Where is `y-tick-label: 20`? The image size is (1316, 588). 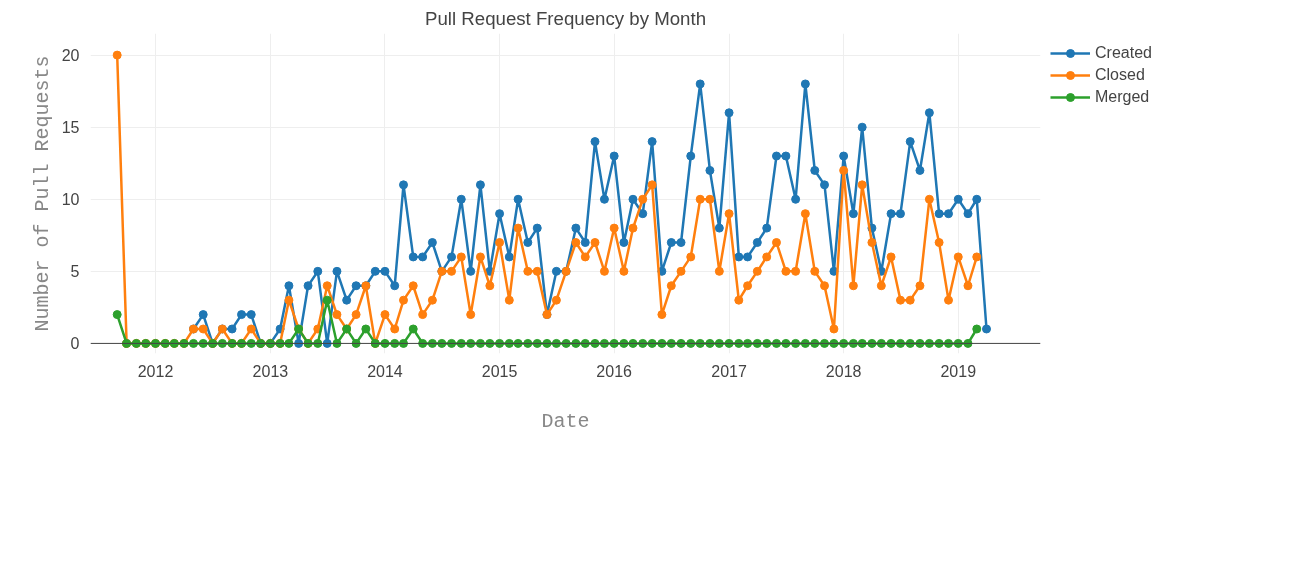
y-tick-label: 20 is located at coordinates (70, 56).